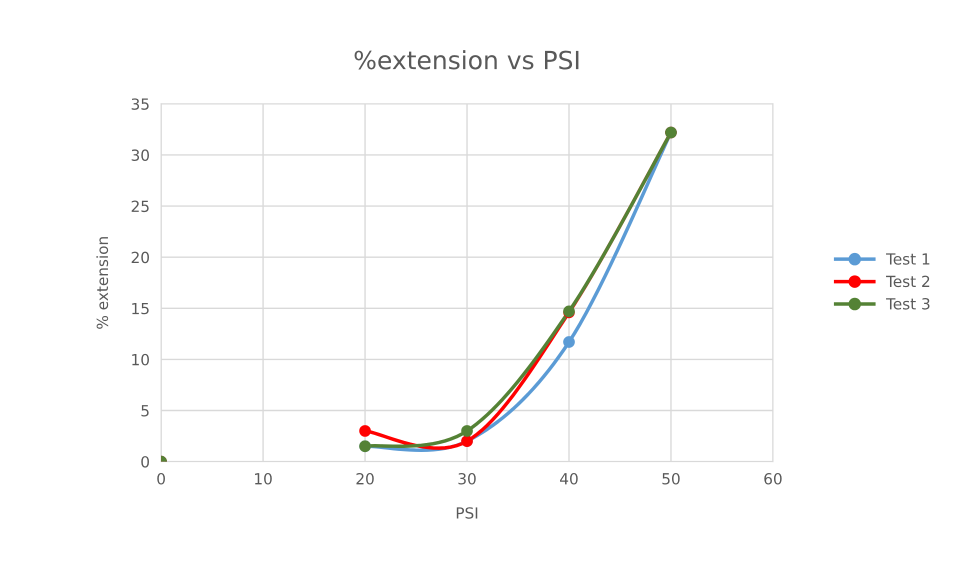  I want to click on y-tick-label: 5, so click(145, 411).